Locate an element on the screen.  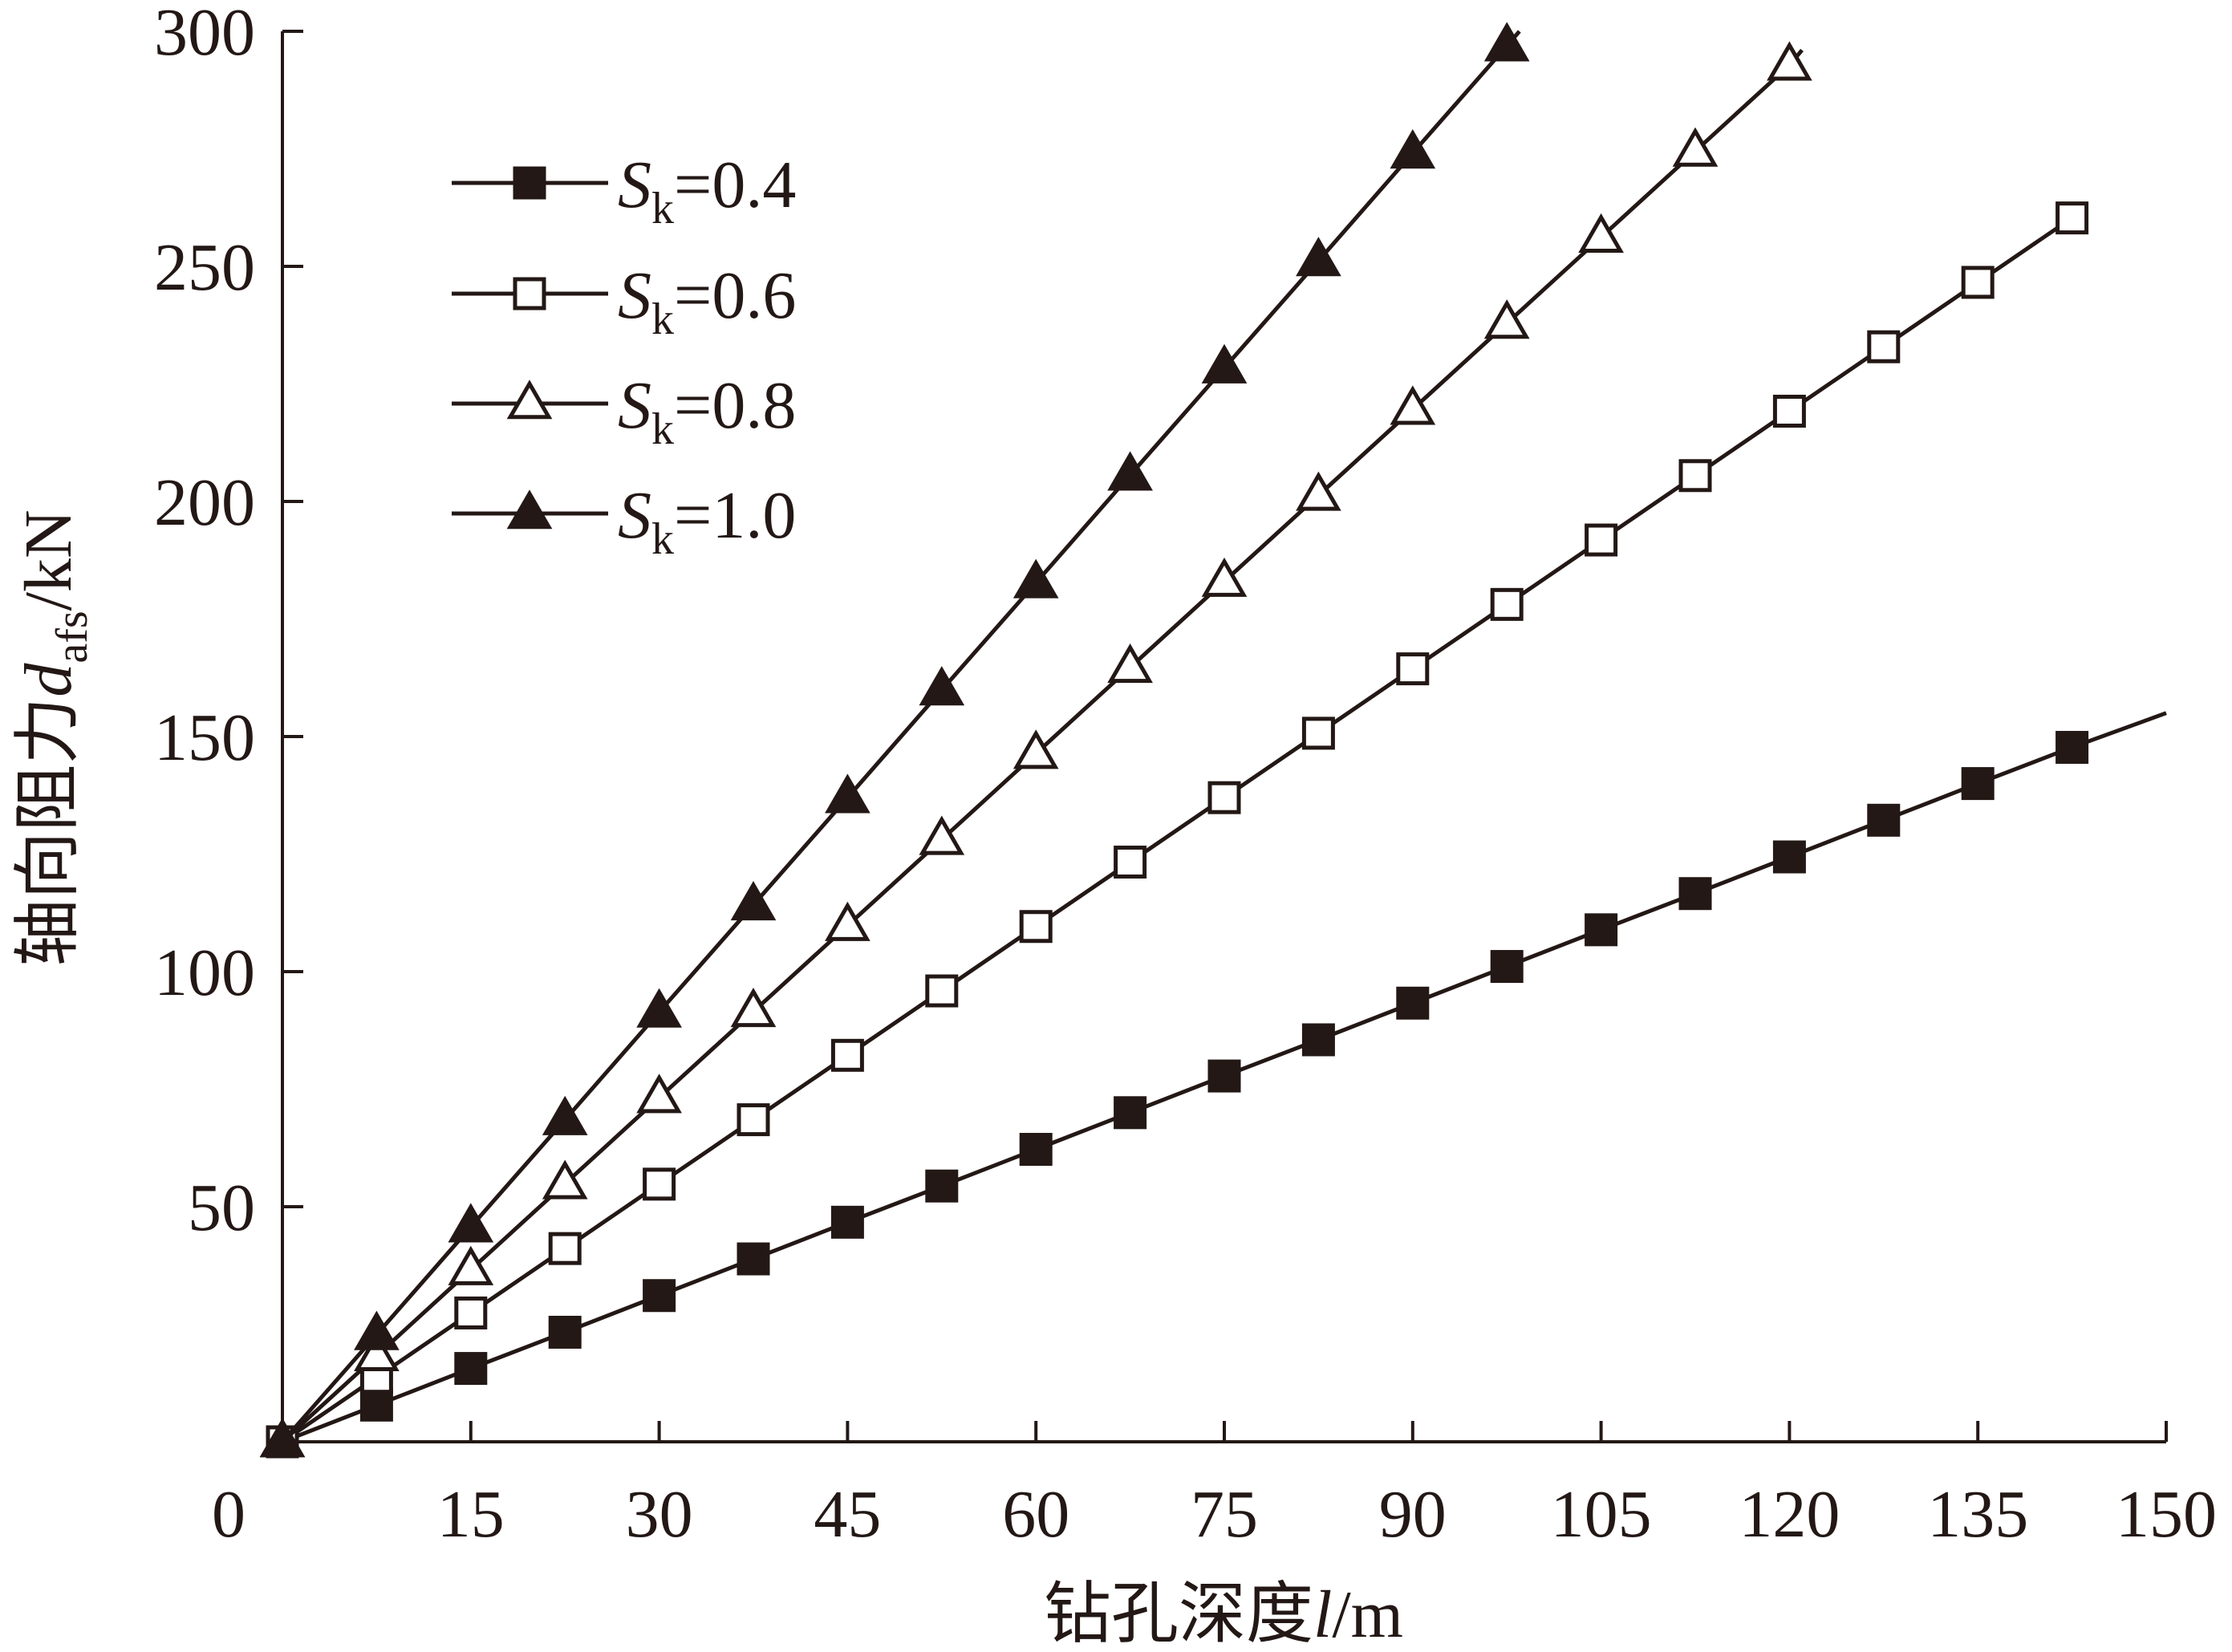
legend-item: Sk=1.0 is located at coordinates (624, 521).